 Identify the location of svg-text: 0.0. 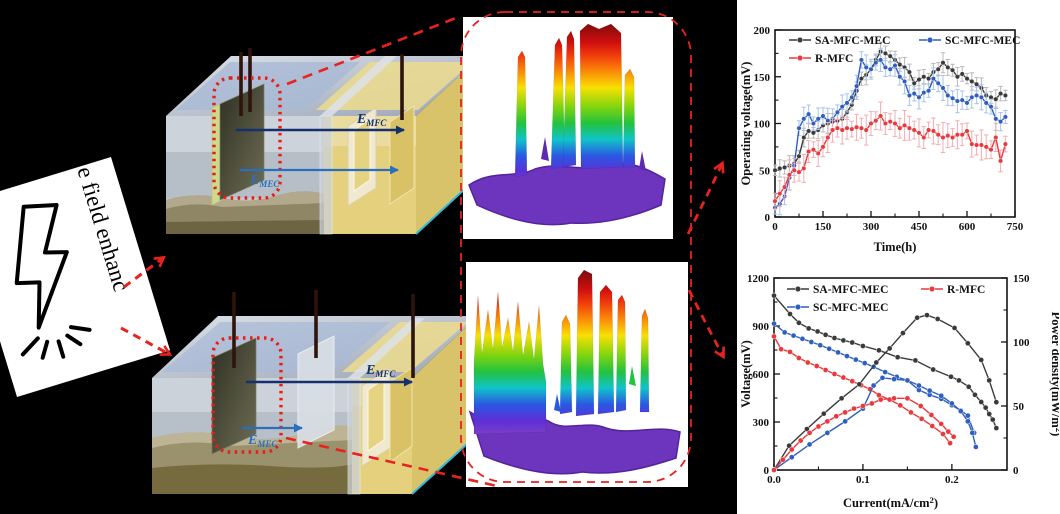
(774, 480).